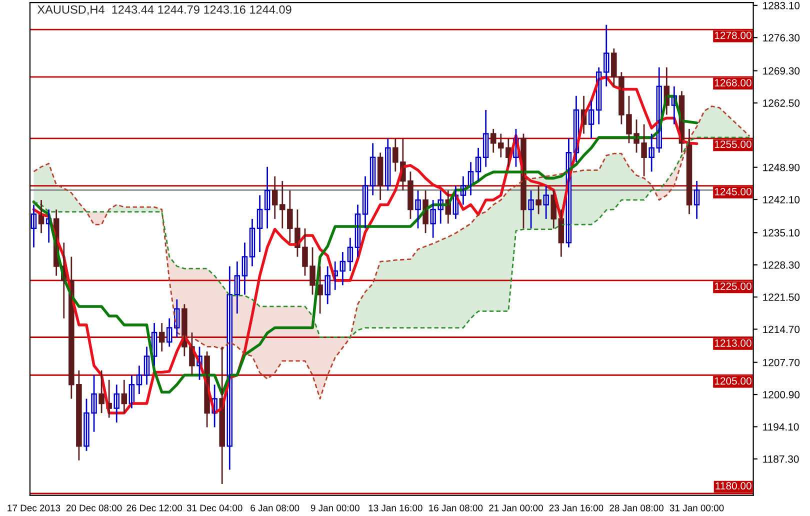 Image resolution: width=810 pixels, height=516 pixels. I want to click on y-tick-label: 1221.50, so click(781, 297).